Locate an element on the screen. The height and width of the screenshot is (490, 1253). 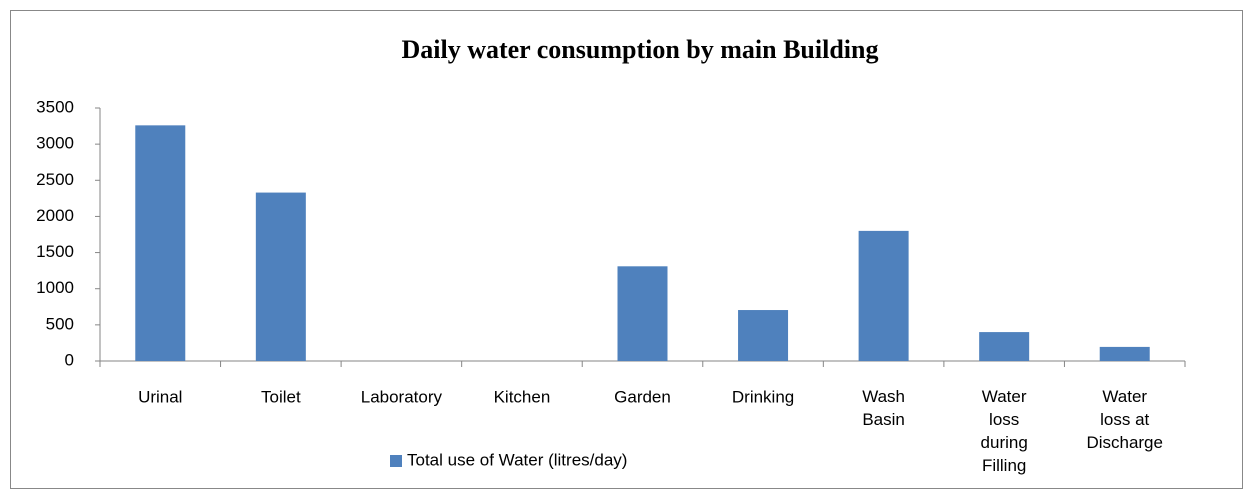
y-tick-label: 2000 is located at coordinates (55, 215).